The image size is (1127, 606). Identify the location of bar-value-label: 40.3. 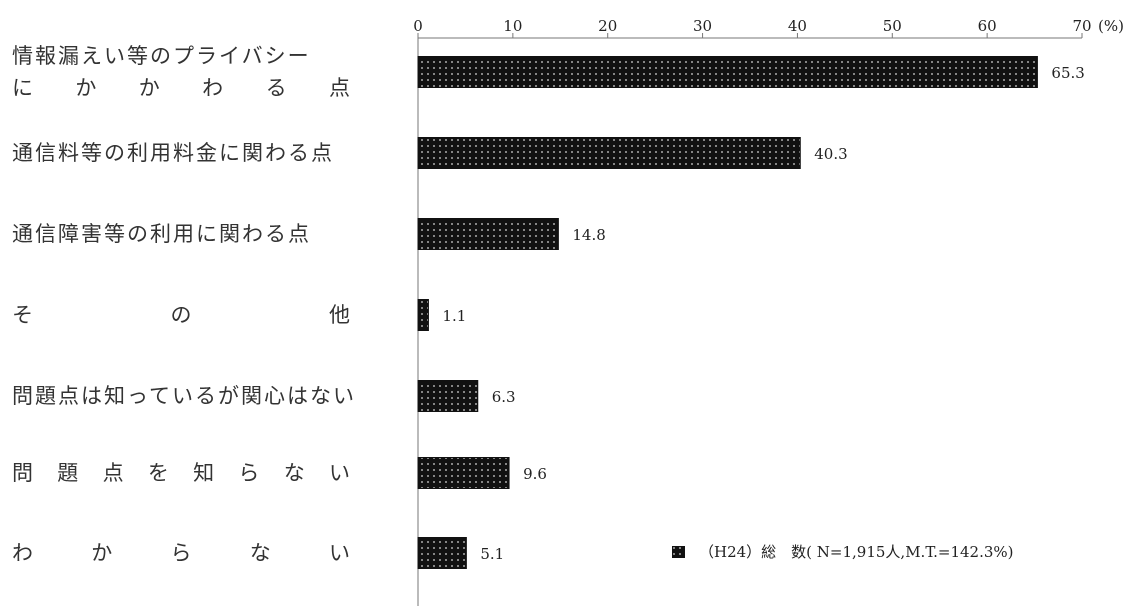
(830, 154).